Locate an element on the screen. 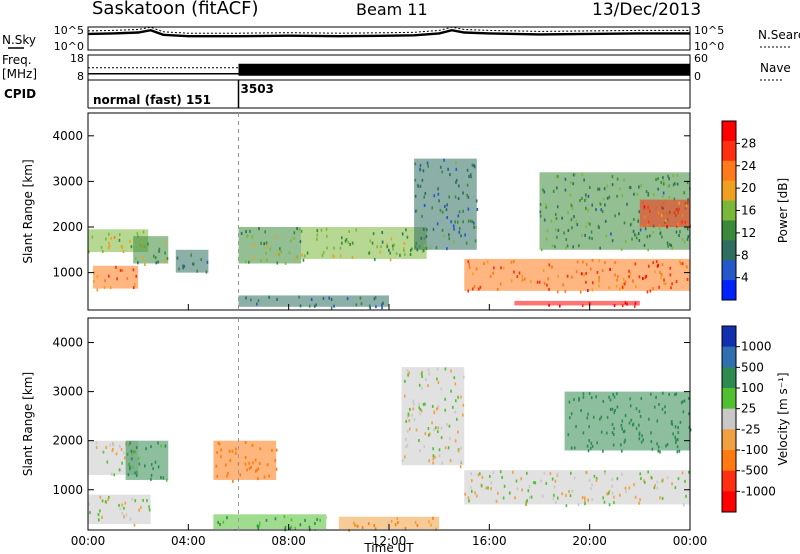 The height and width of the screenshot is (554, 800). power-ylabel: Slant Range [km] is located at coordinates (28, 211).